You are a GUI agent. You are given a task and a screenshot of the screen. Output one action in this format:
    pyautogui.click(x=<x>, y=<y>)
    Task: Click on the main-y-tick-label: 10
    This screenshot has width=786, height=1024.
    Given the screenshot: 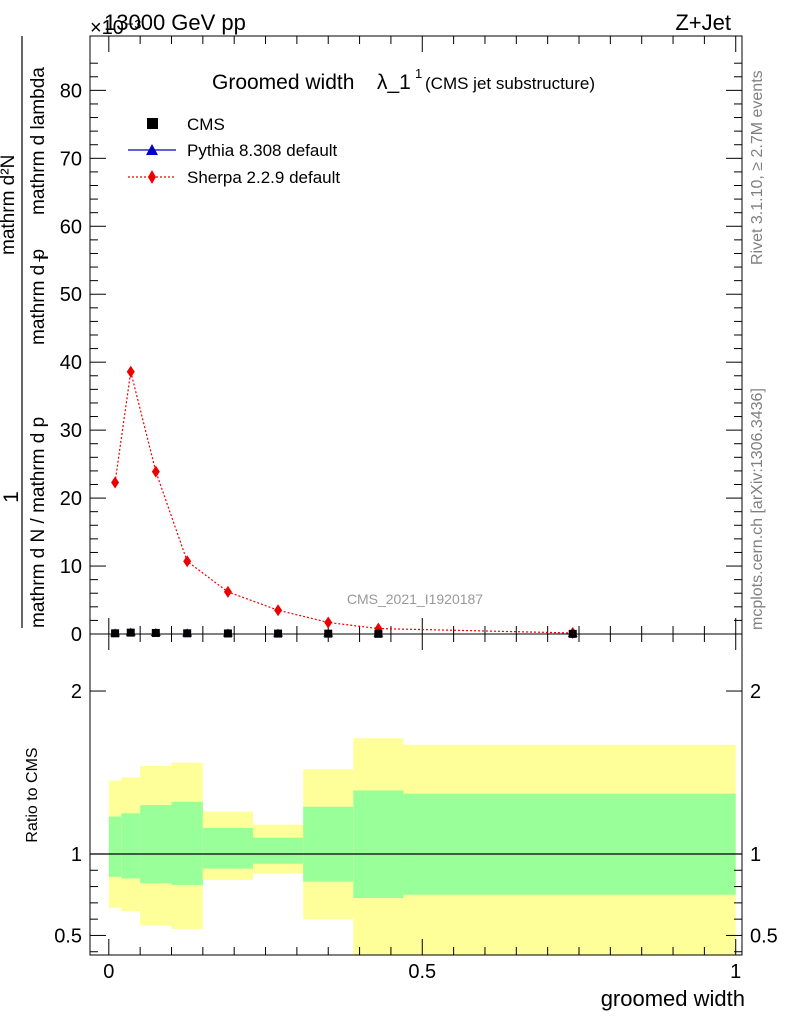 What is the action you would take?
    pyautogui.click(x=71, y=567)
    